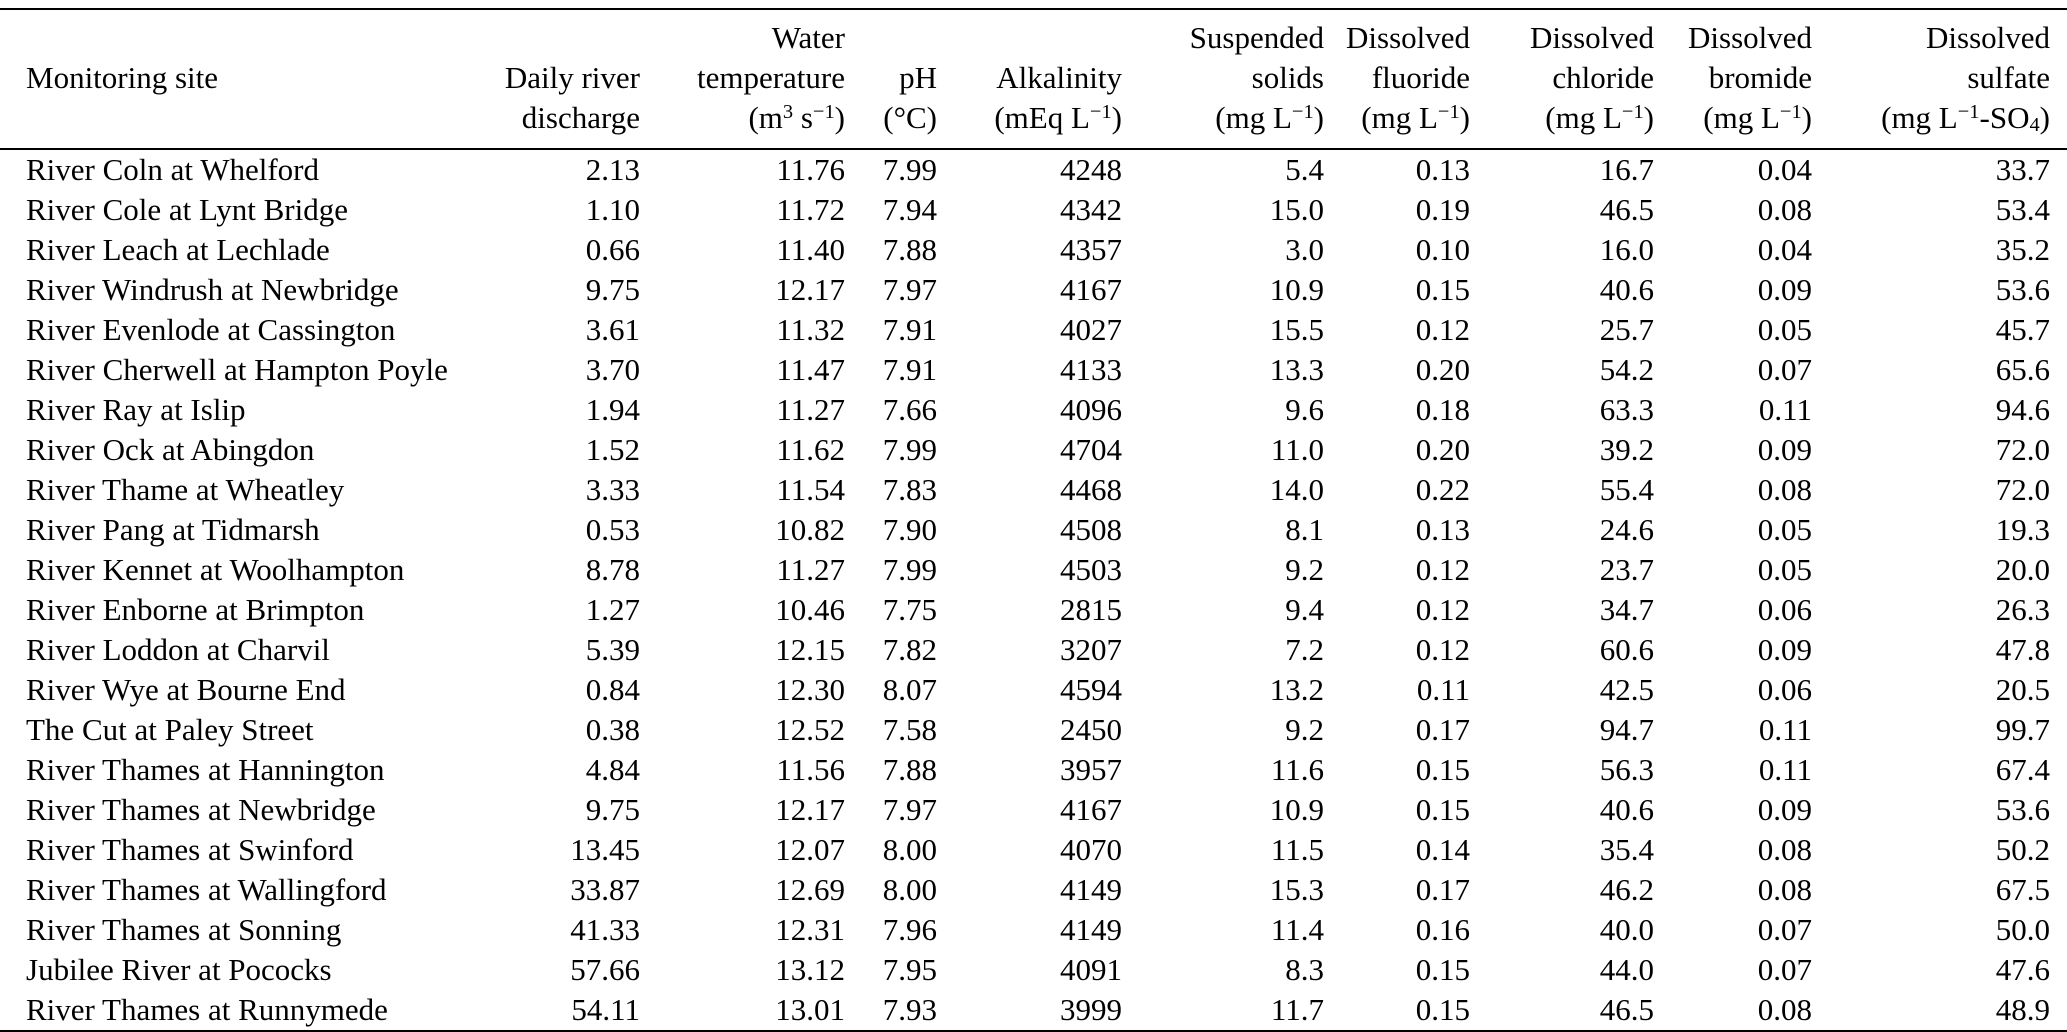  I want to click on daily-river-discharge-cell: 54.11, so click(605, 1009).